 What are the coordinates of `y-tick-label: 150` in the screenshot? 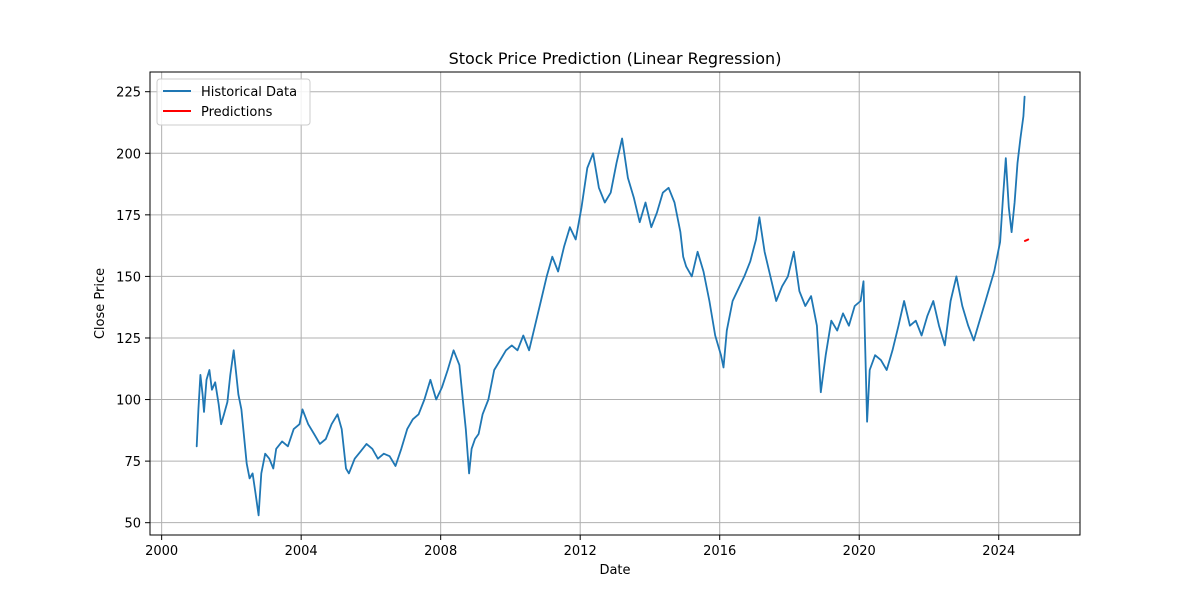 It's located at (128, 277).